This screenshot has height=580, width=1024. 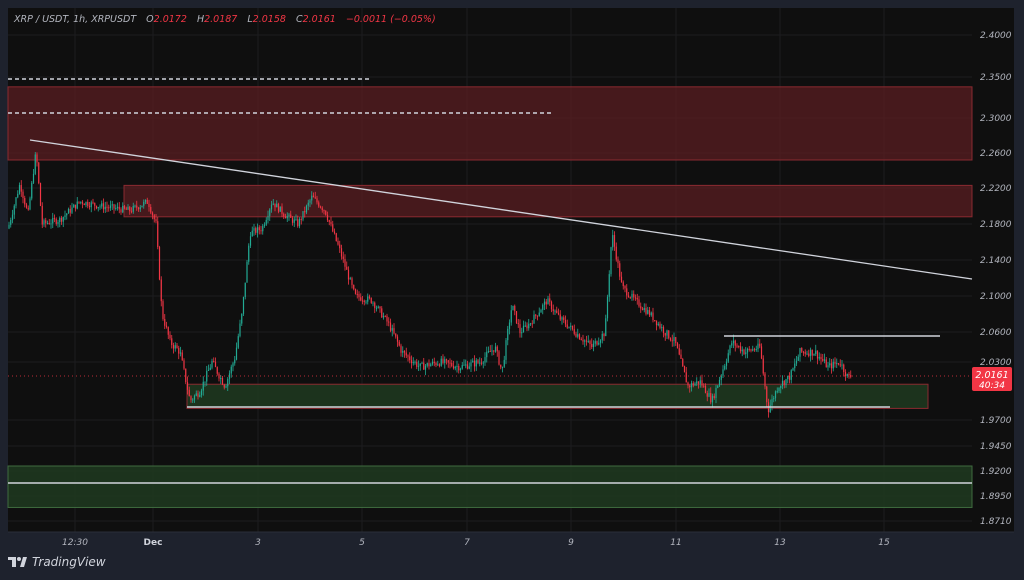 What do you see at coordinates (996, 119) in the screenshot?
I see `svg-text: 2.3000` at bounding box center [996, 119].